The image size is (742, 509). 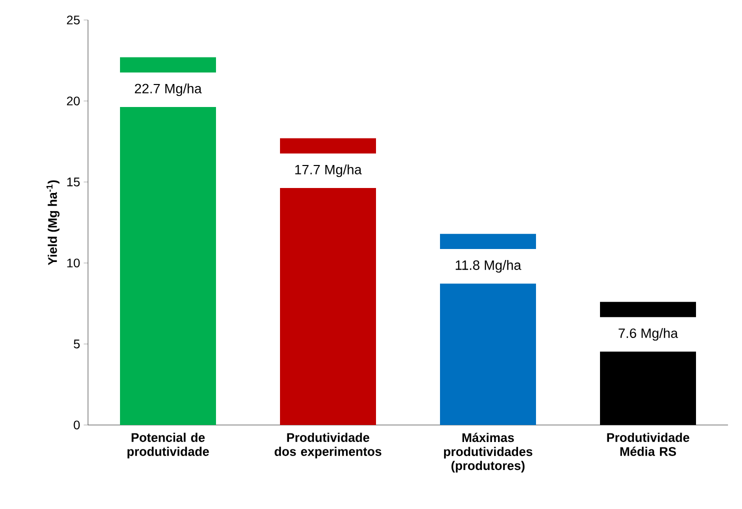 I want to click on y-tick-label: 10, so click(x=73, y=263).